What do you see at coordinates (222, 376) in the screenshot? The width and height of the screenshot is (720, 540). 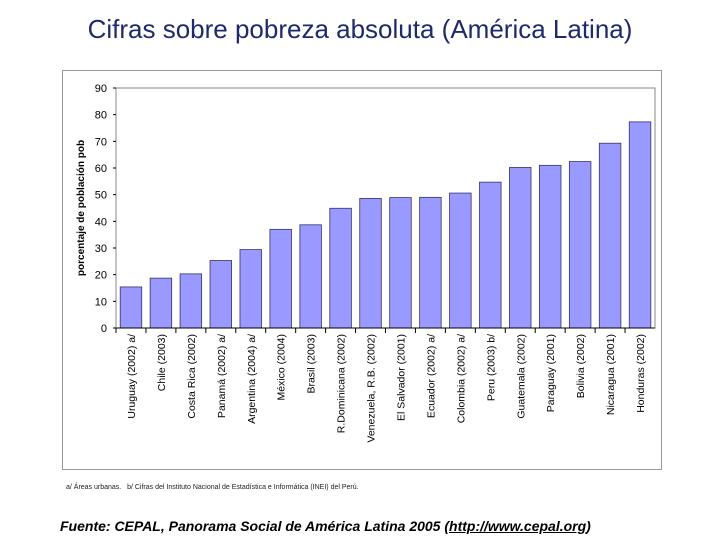 I see `x-tick-label: Panamá (2002) a/` at bounding box center [222, 376].